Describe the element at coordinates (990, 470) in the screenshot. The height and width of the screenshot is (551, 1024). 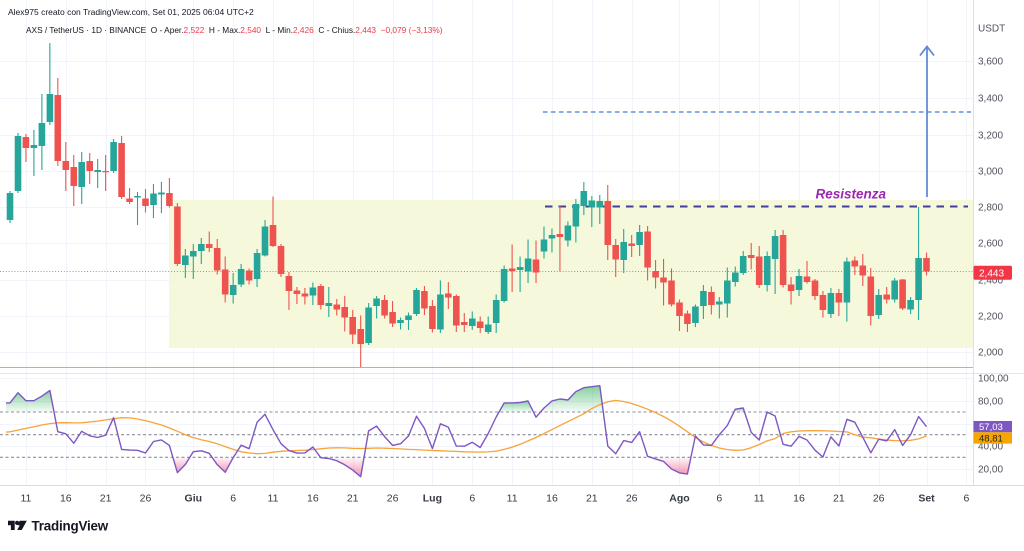
I see `svg-text: 20,00` at that location.